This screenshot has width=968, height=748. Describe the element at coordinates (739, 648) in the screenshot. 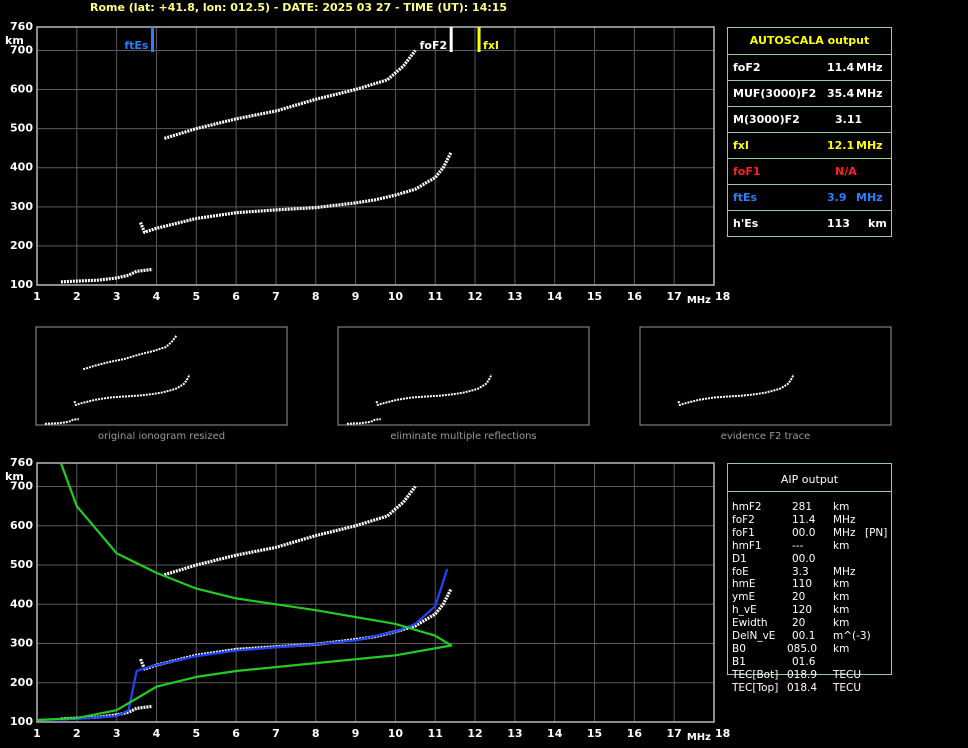

I see `row-label: B0` at that location.